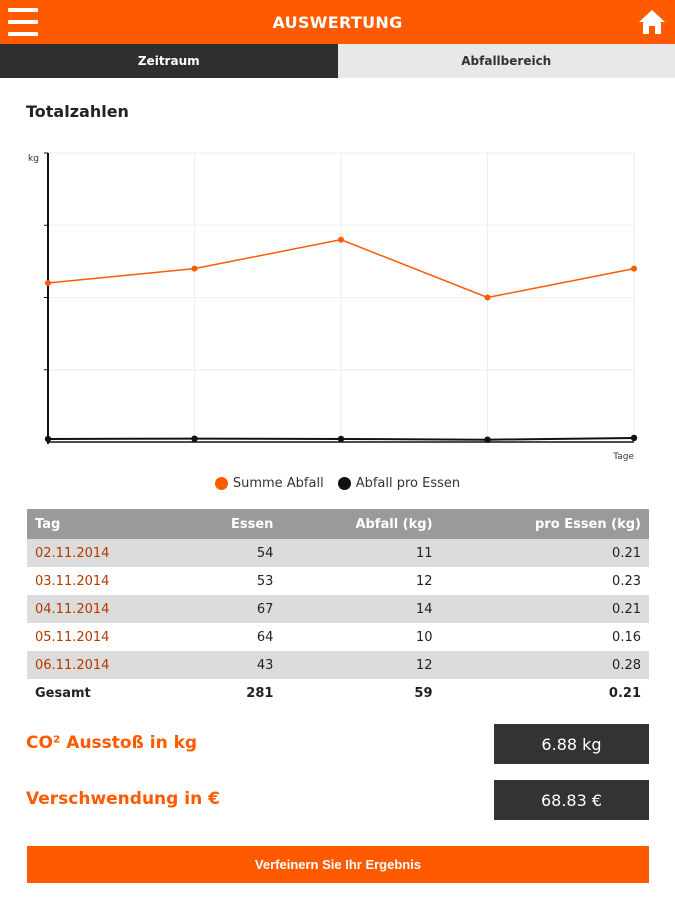 The image size is (675, 900). Describe the element at coordinates (344, 483) in the screenshot. I see `legend-dot-black` at that location.